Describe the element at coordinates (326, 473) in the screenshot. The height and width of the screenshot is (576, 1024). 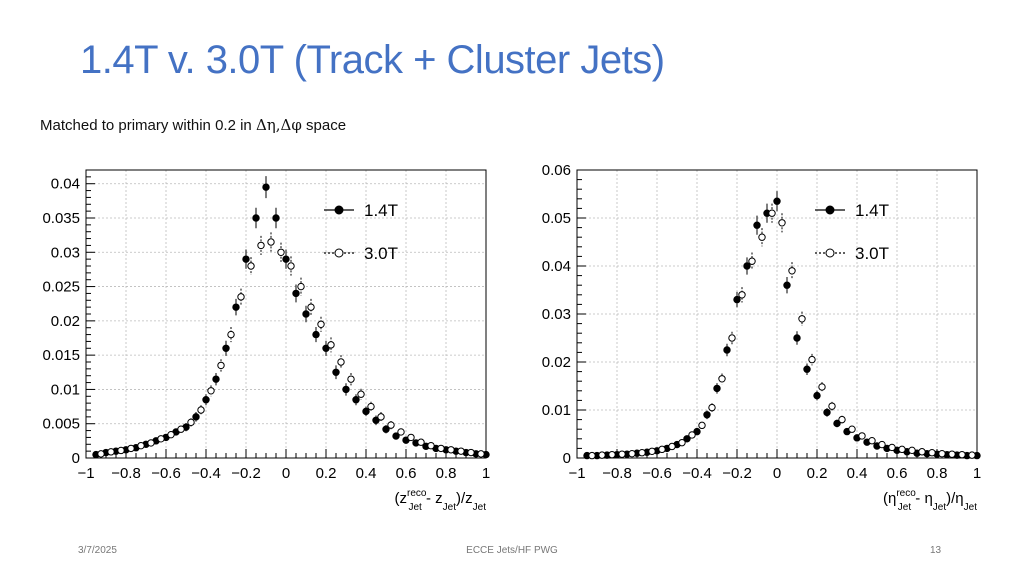
I see `x-tick-label: 0.2` at that location.